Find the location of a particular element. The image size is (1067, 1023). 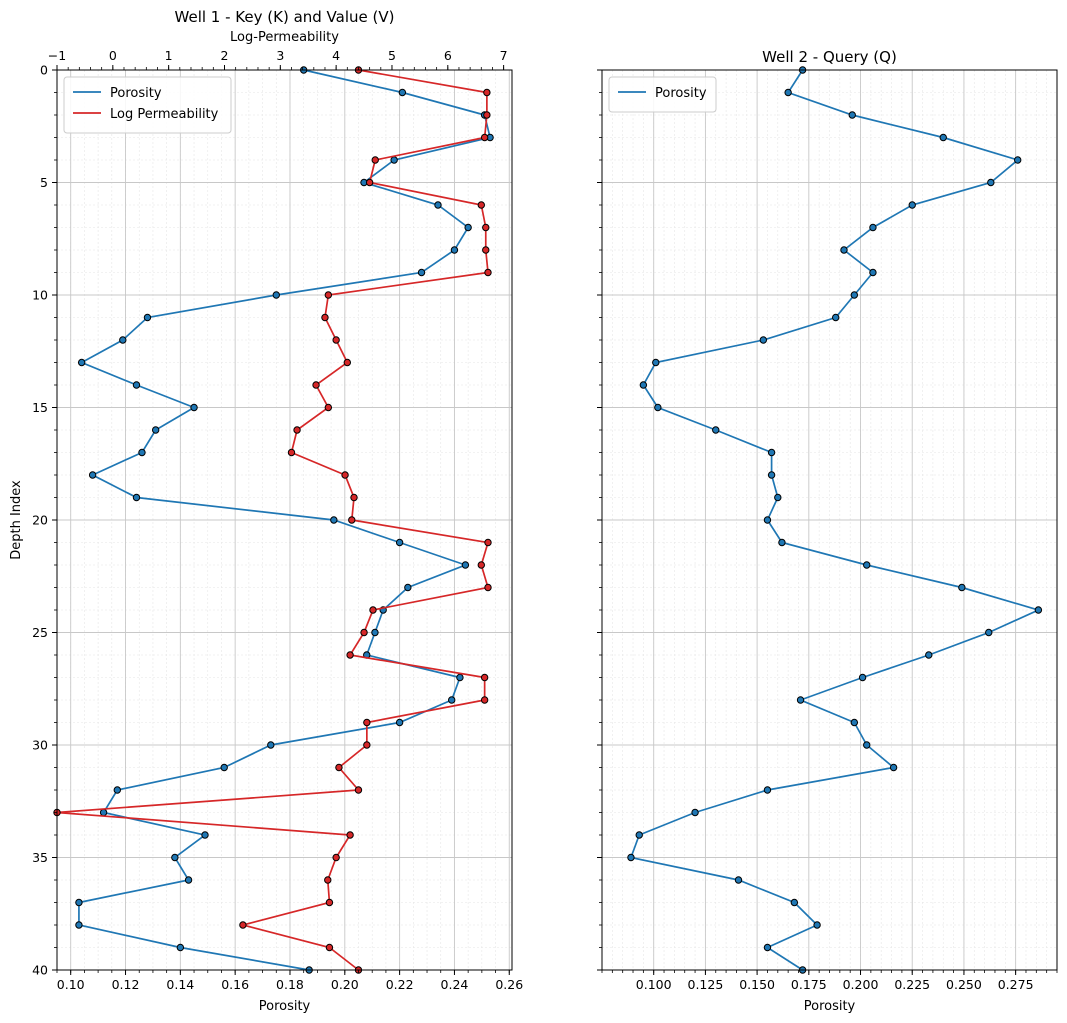

x-tick-label: 0.26 is located at coordinates (509, 984).